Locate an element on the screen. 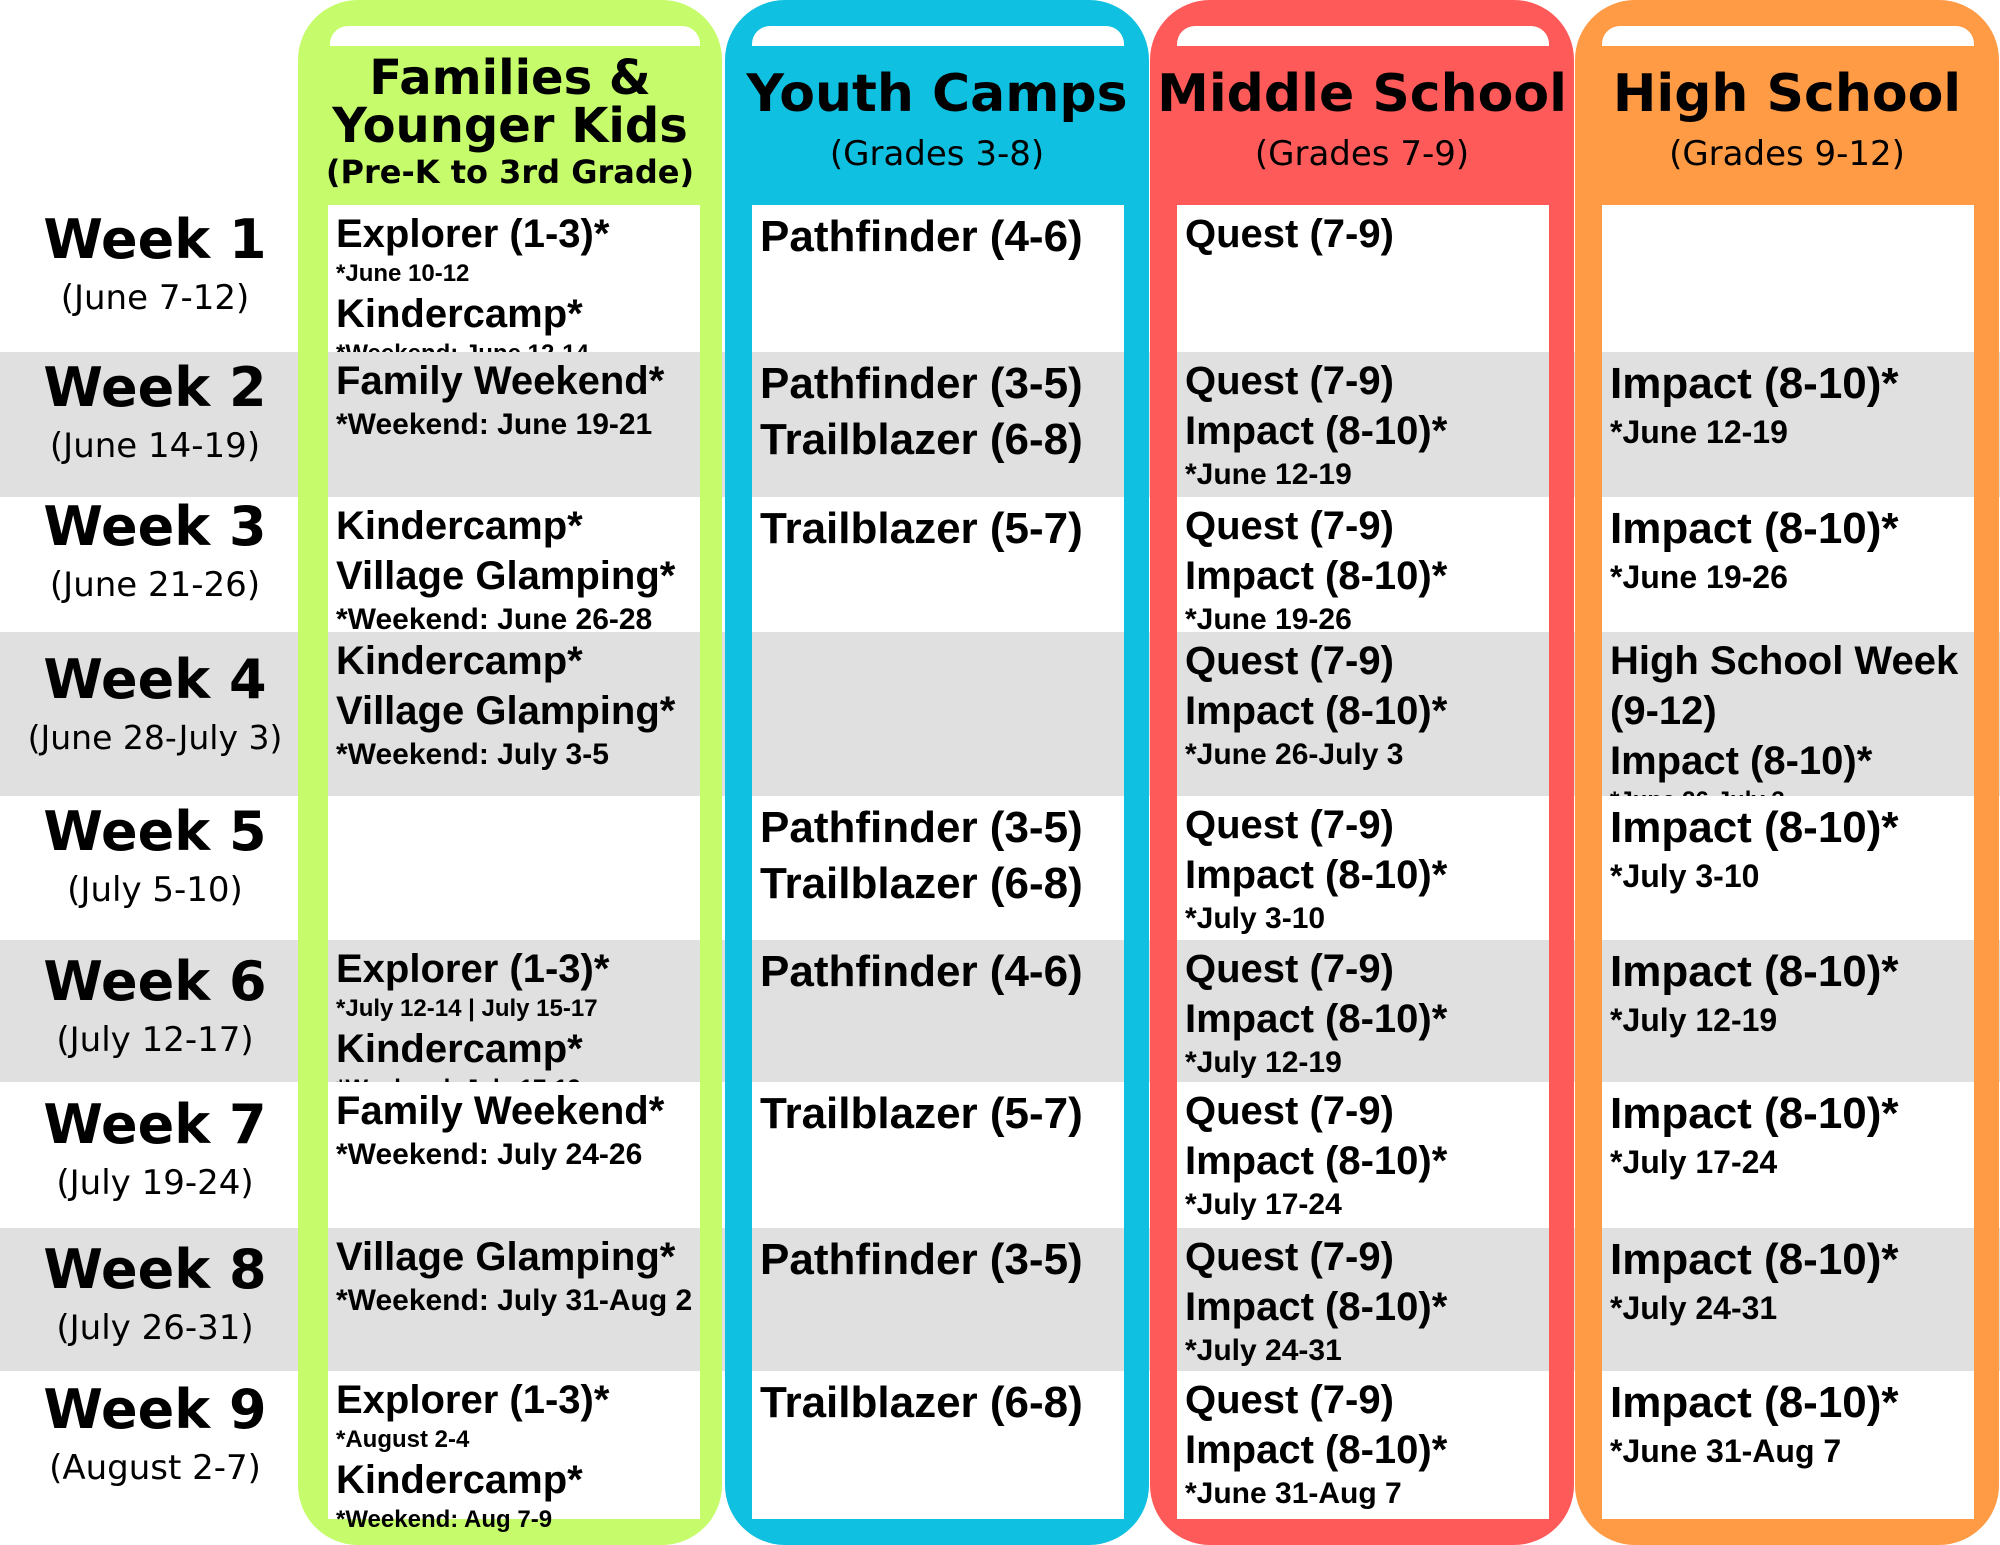 This screenshot has height=1545, width=2000. cell-middle-week-6: Quest (7-9) Impact (8-10)* *July 12-19 is located at coordinates (1363, 1011).